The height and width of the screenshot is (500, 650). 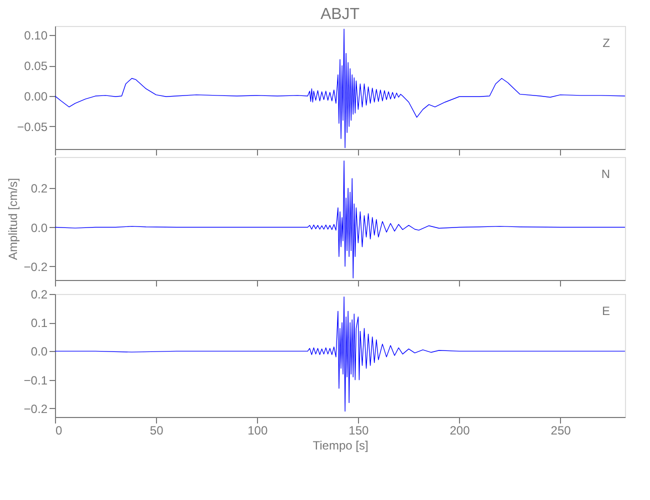 What do you see at coordinates (359, 431) in the screenshot?
I see `x-tick-label: 150` at bounding box center [359, 431].